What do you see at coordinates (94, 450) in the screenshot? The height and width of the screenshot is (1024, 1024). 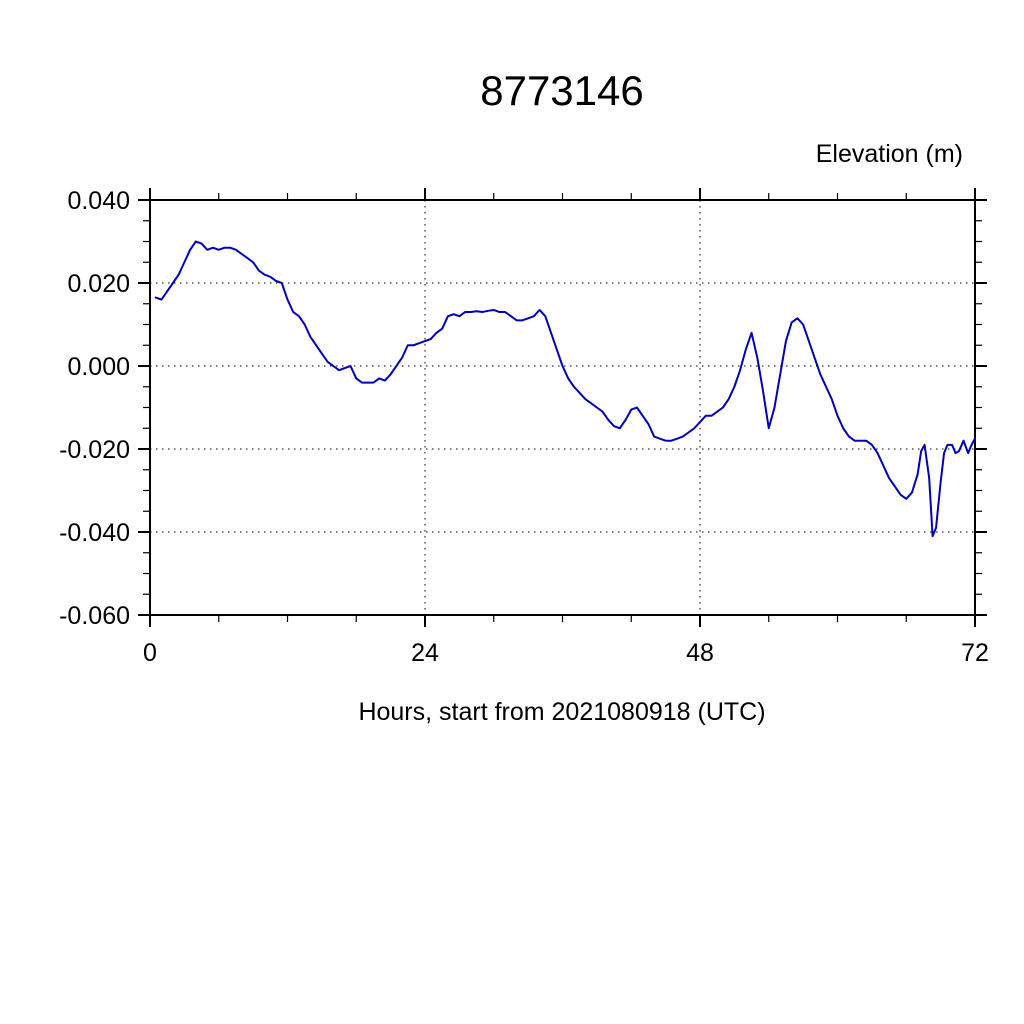 I see `y-tick-label: -0.020` at bounding box center [94, 450].